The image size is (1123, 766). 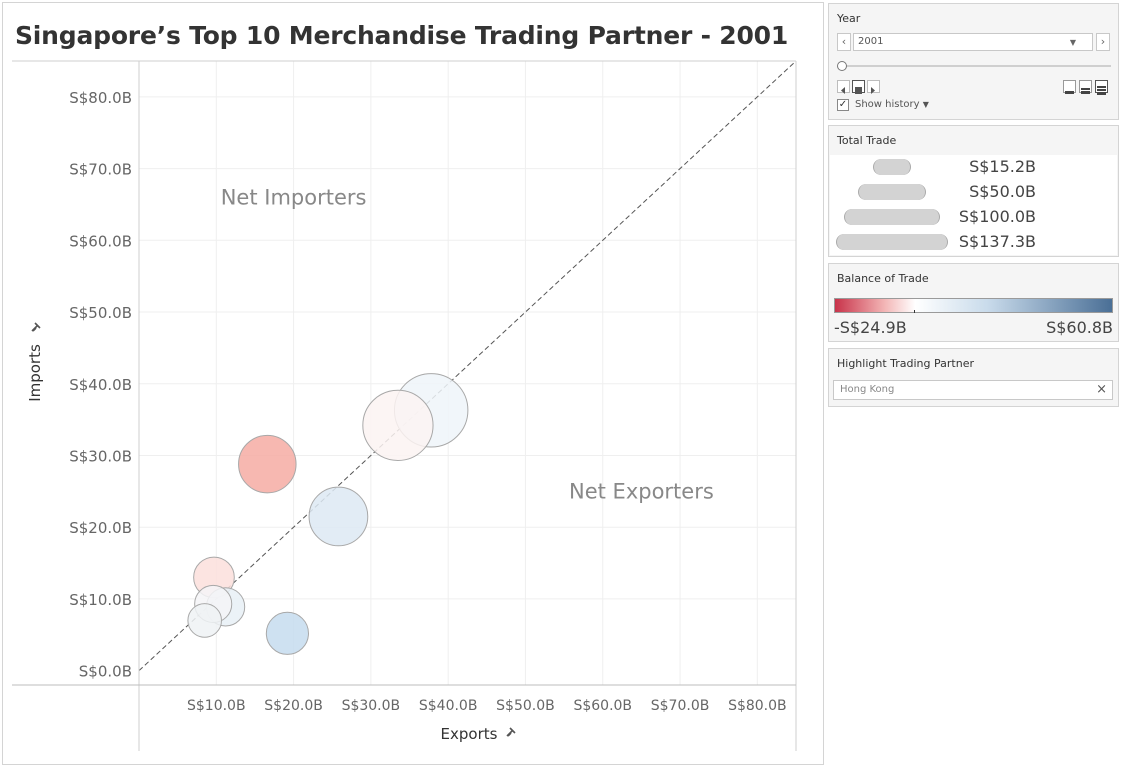 What do you see at coordinates (887, 104) in the screenshot?
I see `show-history-label: Show history` at bounding box center [887, 104].